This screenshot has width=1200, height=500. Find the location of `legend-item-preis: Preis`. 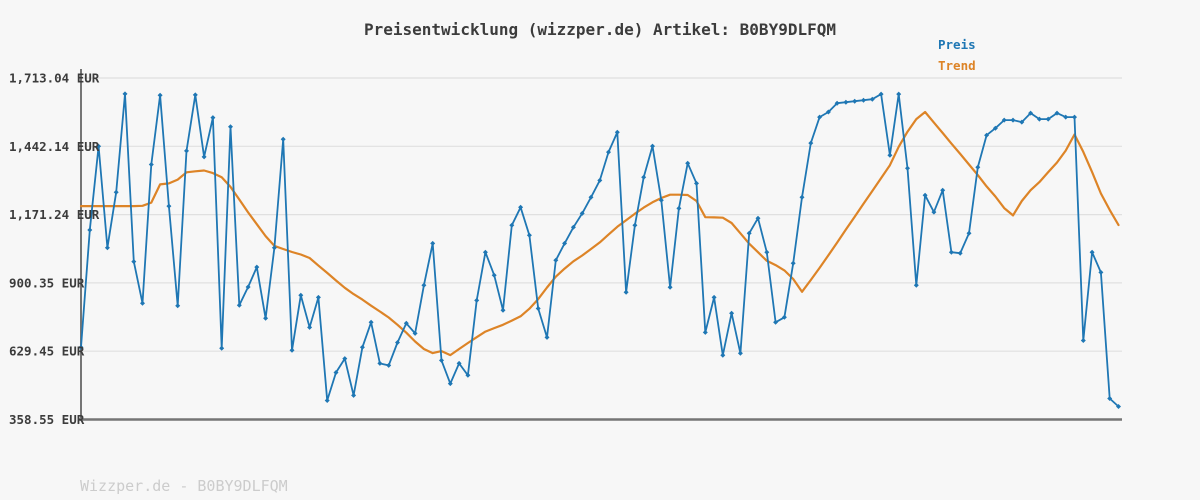

legend-item-preis: Preis is located at coordinates (957, 44).